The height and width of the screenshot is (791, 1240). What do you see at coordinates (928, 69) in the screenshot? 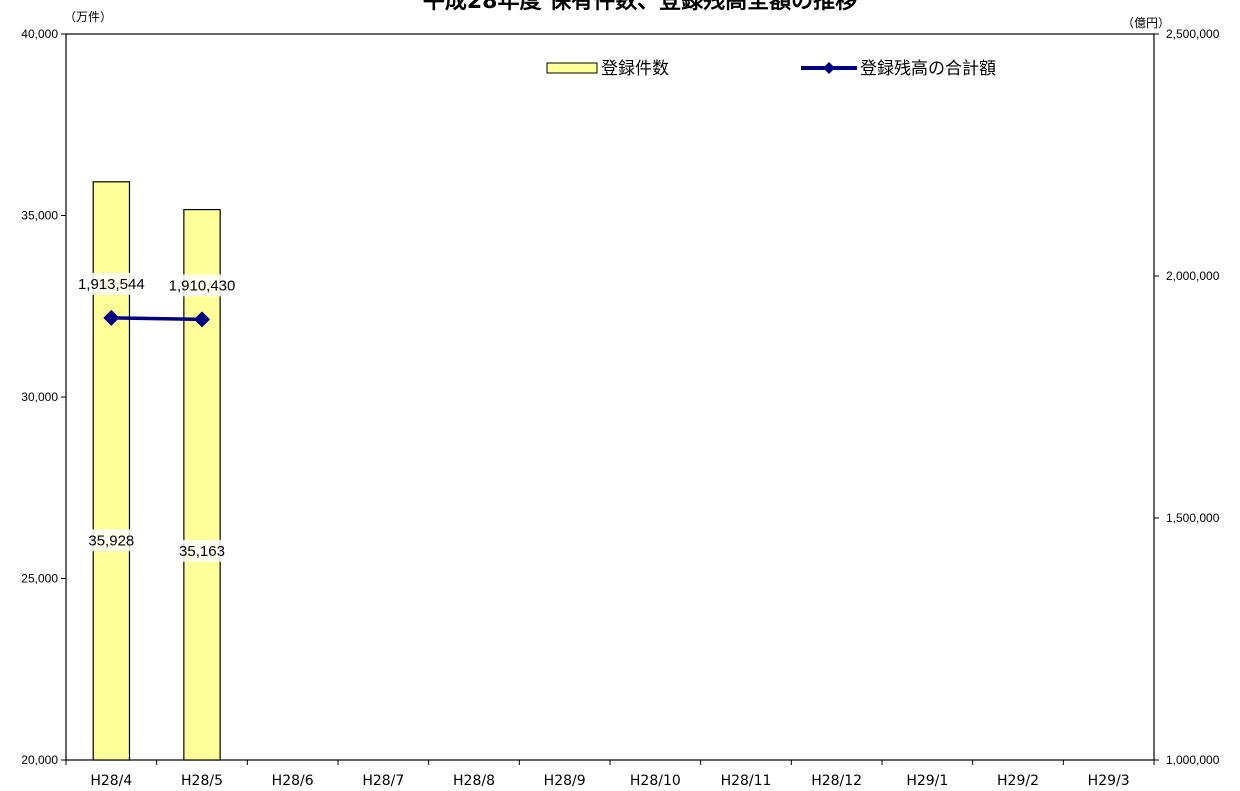
I see `legend-label-total-balance: 登録残高の合計額` at bounding box center [928, 69].